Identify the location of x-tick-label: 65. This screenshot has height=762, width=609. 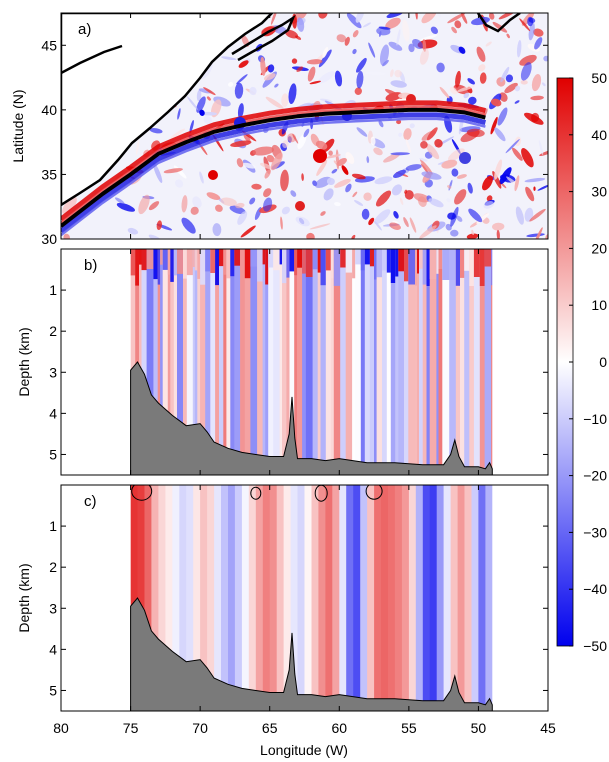
(270, 728).